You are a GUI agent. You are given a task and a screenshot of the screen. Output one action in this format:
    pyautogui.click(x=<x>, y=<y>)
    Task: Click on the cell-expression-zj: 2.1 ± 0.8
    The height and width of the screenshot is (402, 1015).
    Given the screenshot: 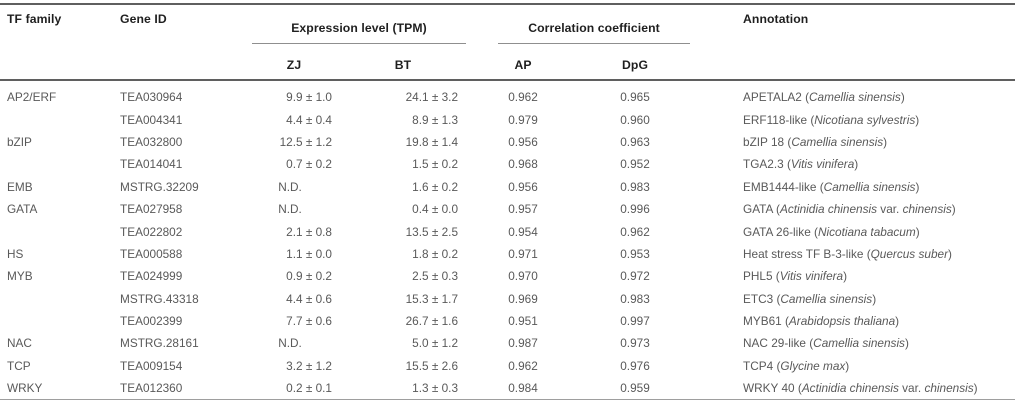 What is the action you would take?
    pyautogui.click(x=309, y=231)
    